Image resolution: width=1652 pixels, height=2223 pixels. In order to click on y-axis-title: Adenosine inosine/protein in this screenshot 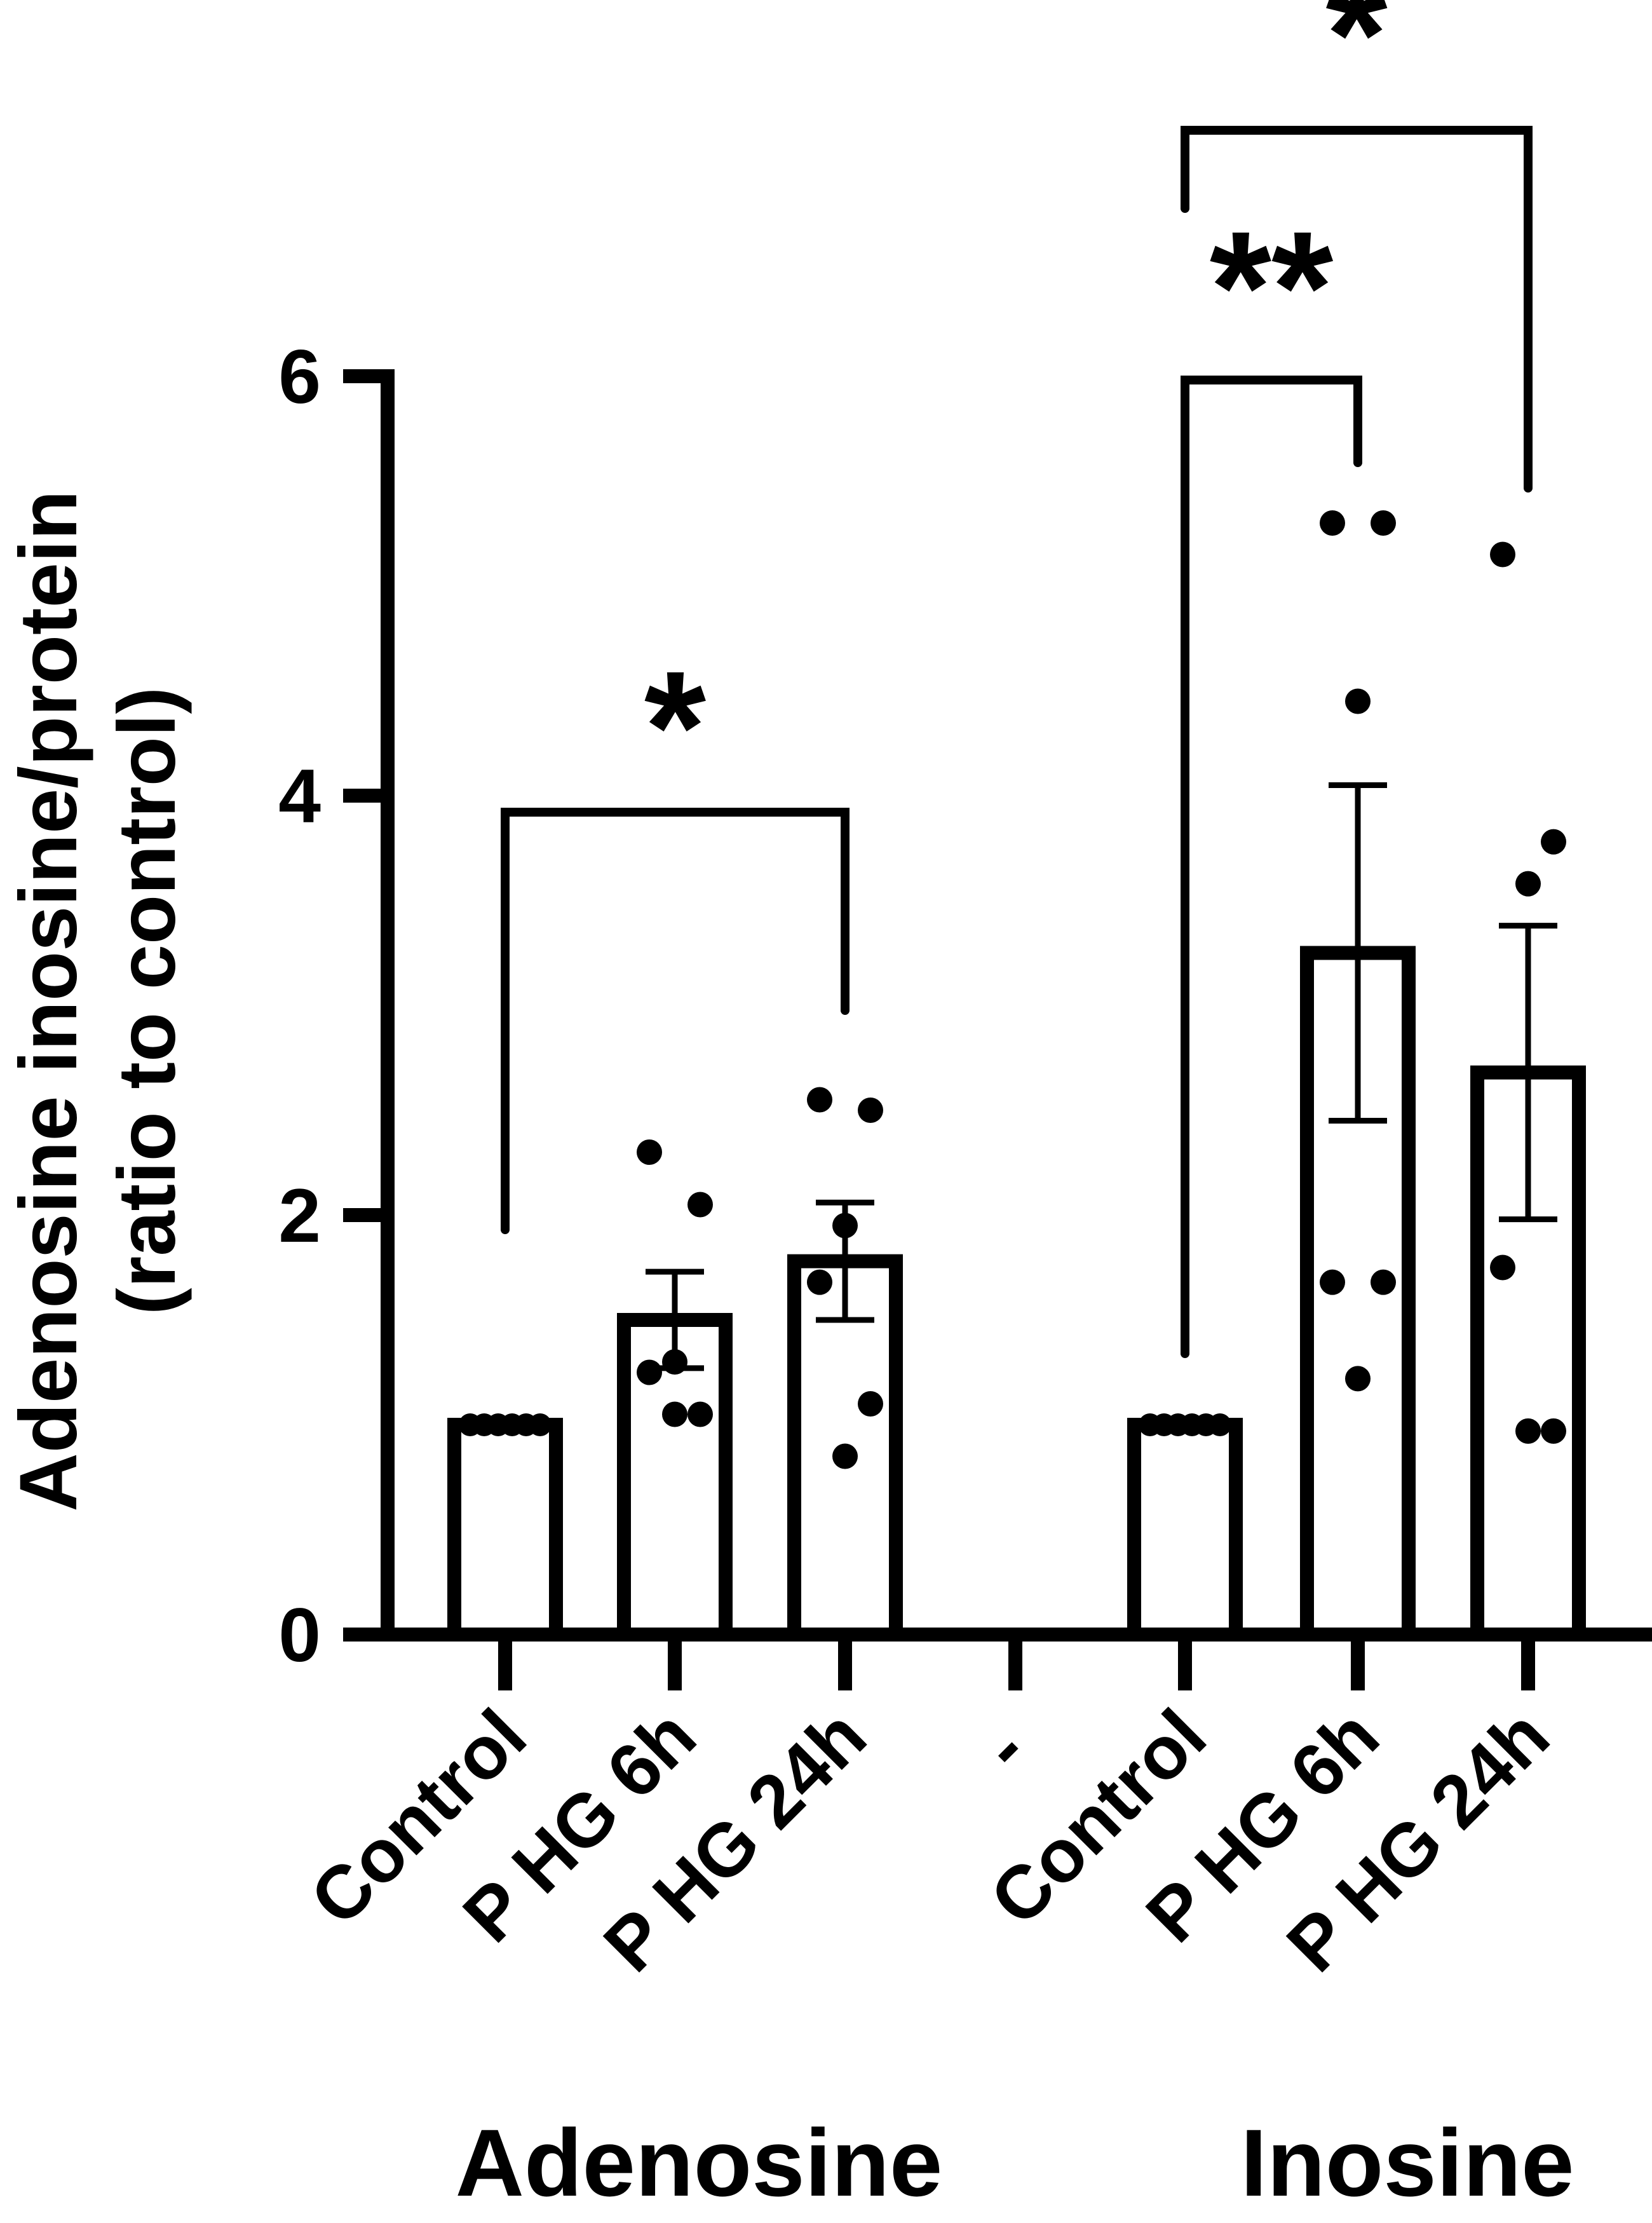, I will do `click(48, 1000)`.